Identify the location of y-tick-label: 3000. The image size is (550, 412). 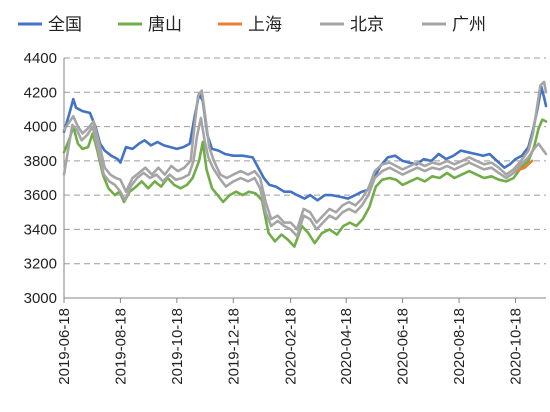
(40, 298).